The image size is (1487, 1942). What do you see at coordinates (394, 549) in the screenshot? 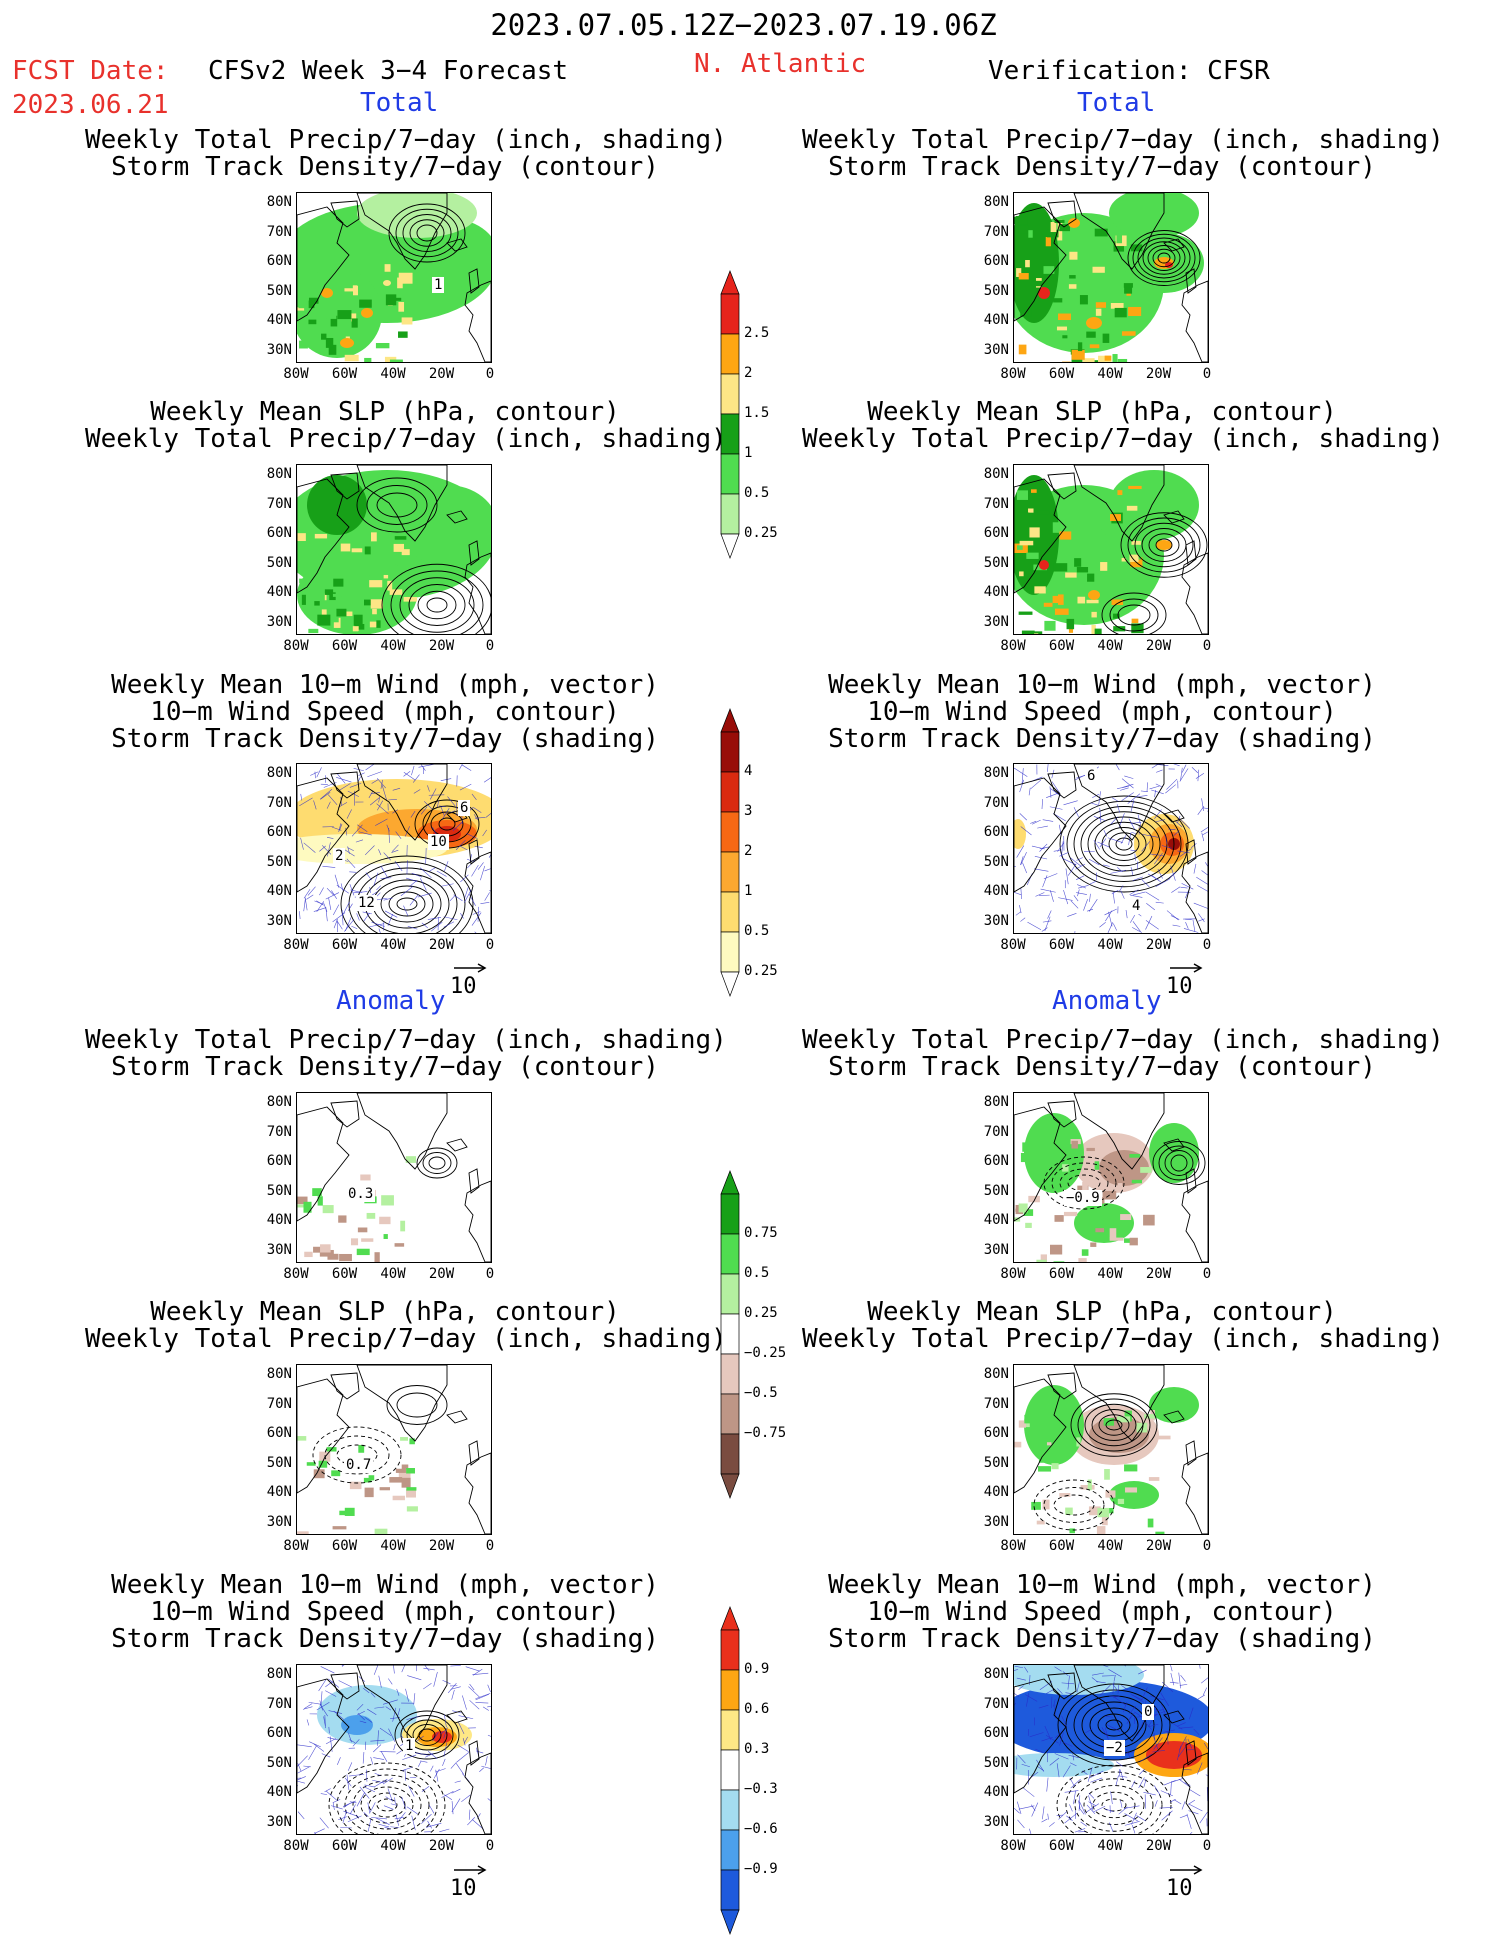
I see `map-fcst-total-slp-precip` at bounding box center [394, 549].